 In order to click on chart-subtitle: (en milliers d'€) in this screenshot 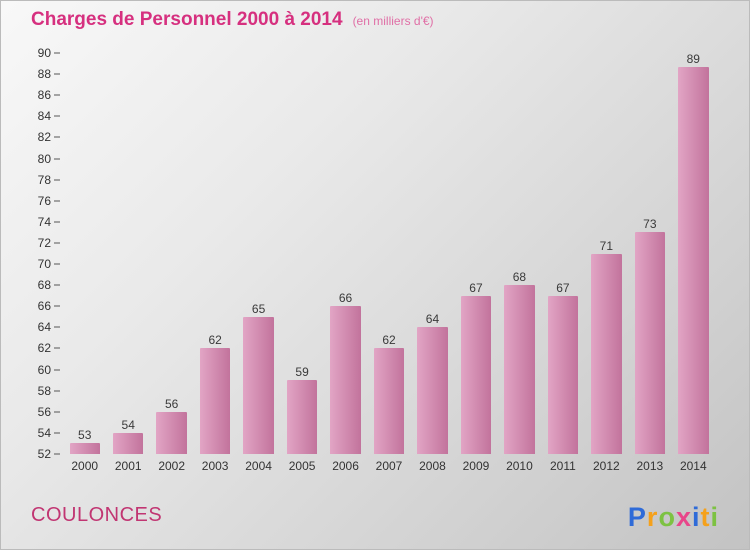, I will do `click(393, 21)`.